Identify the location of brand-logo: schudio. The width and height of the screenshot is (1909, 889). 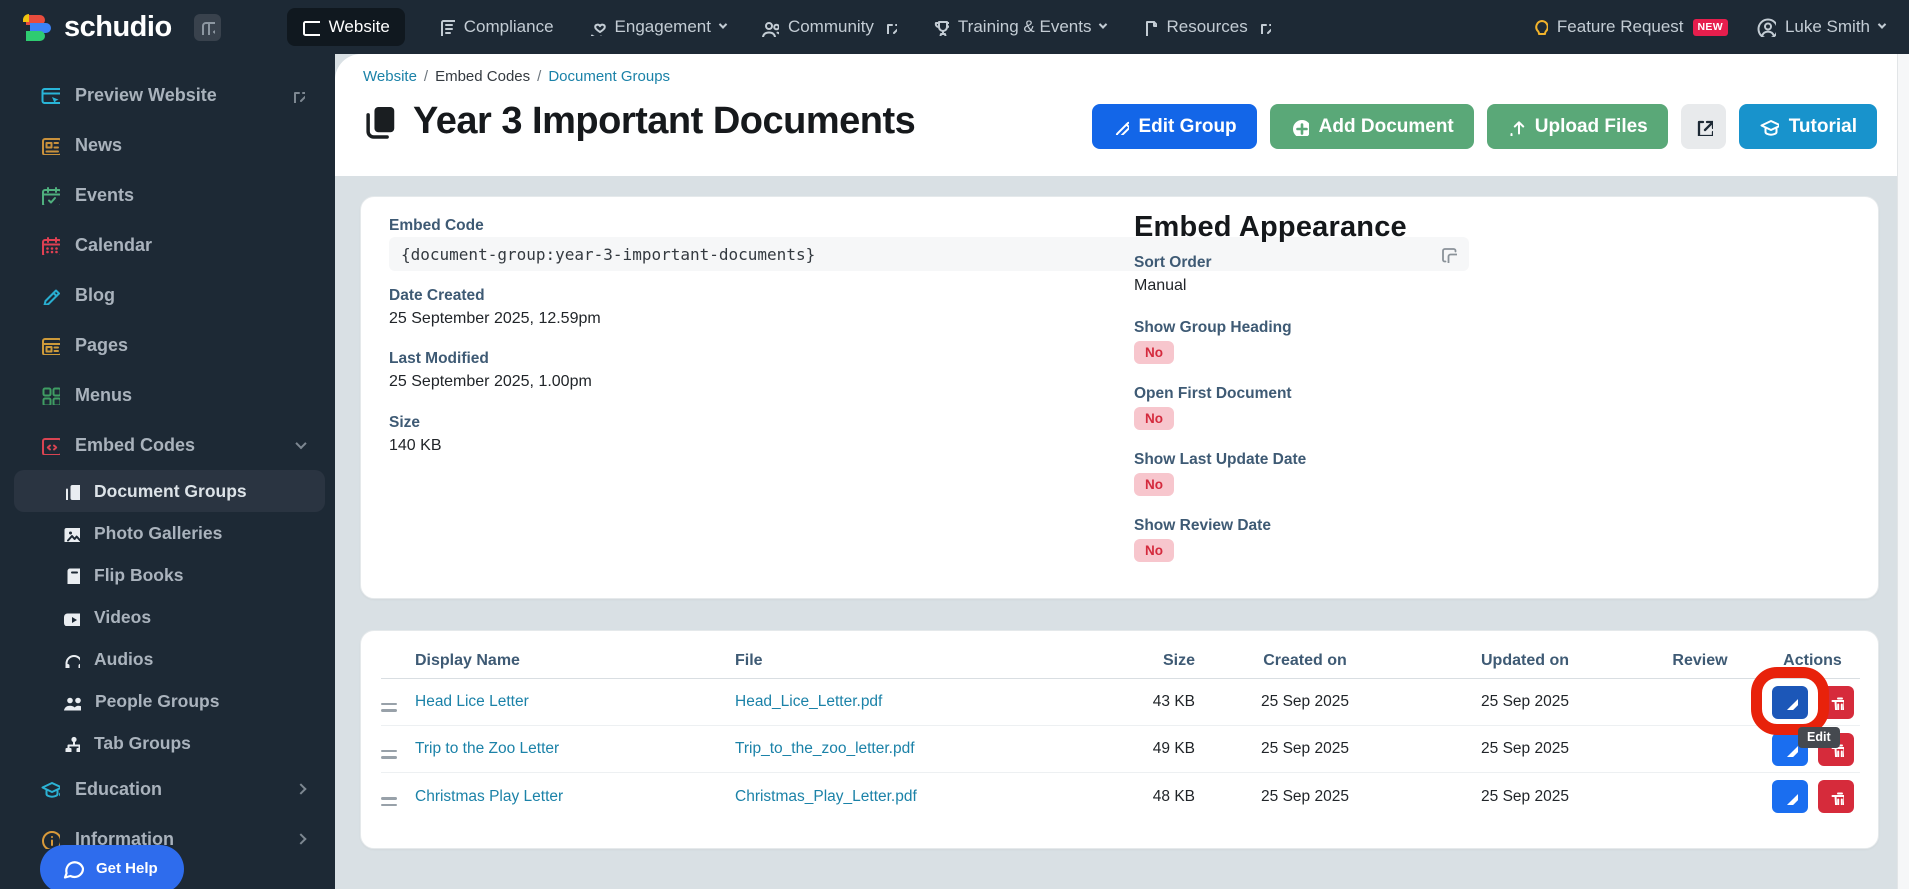
(86, 27).